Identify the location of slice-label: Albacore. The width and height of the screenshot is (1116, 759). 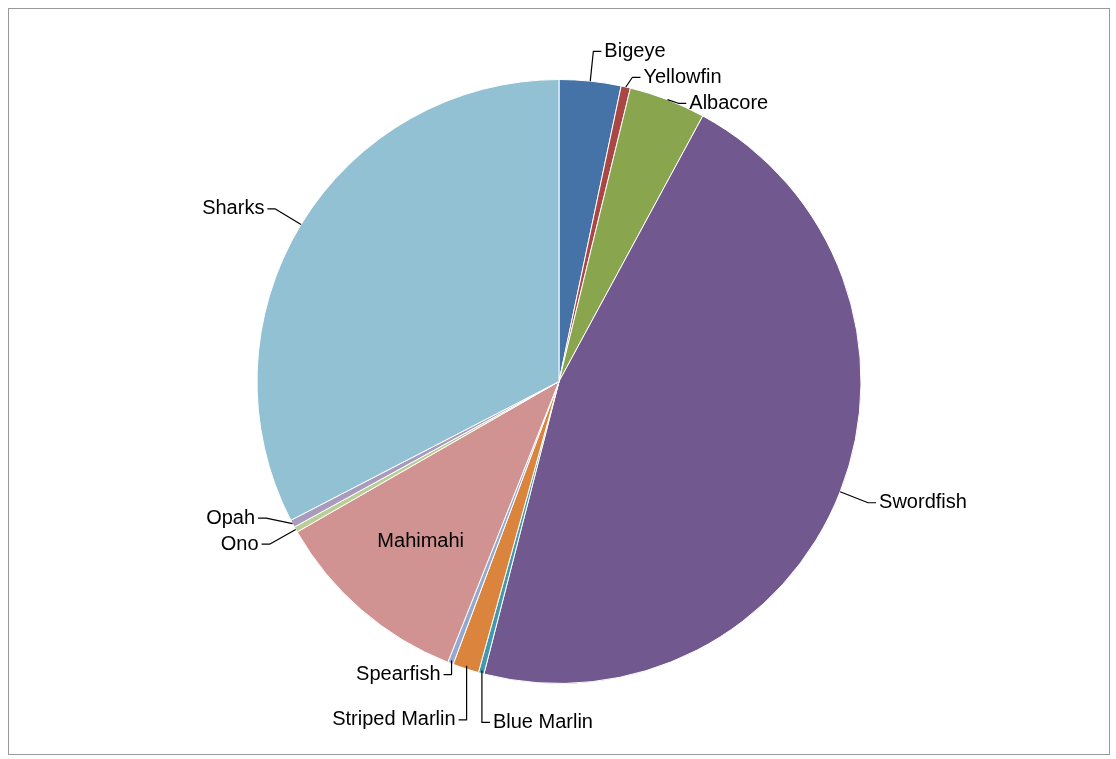
(729, 101).